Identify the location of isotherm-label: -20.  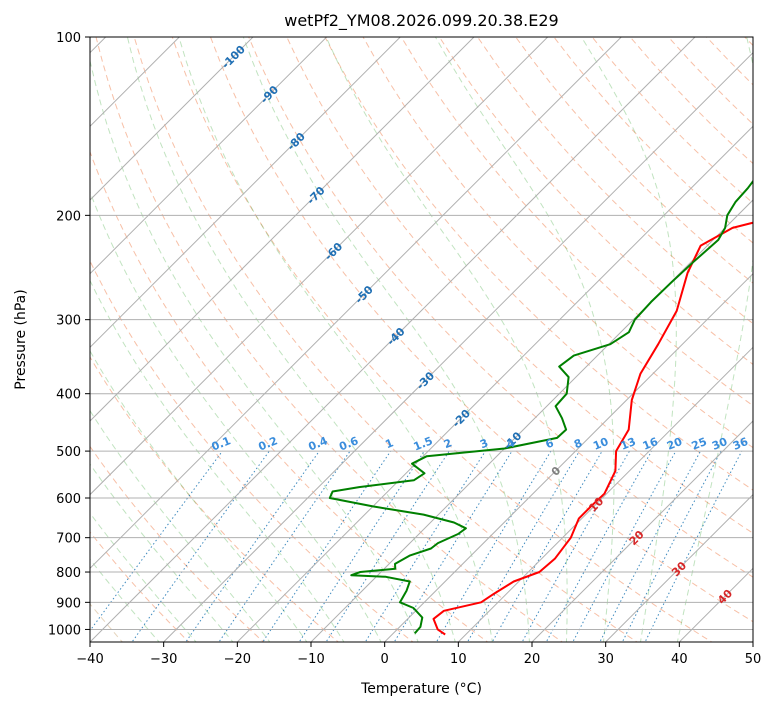
(461, 418).